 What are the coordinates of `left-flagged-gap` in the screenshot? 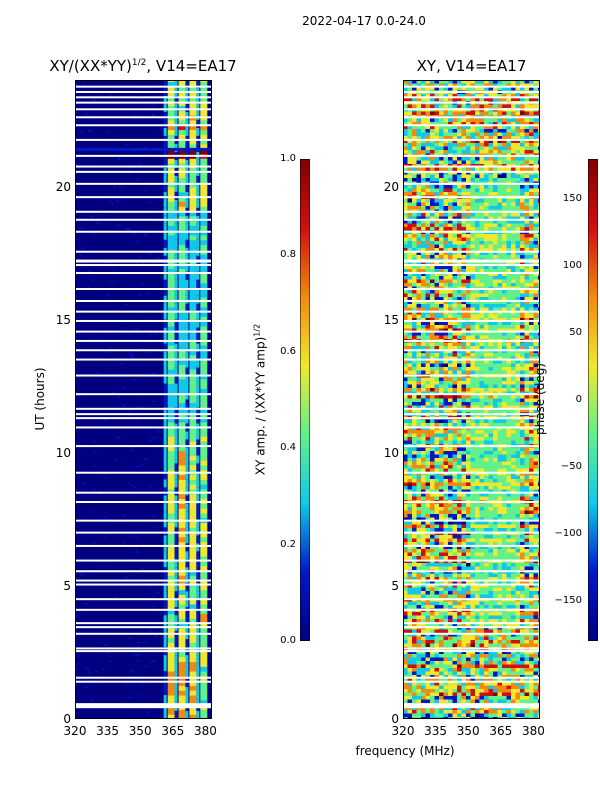 It's located at (143, 414).